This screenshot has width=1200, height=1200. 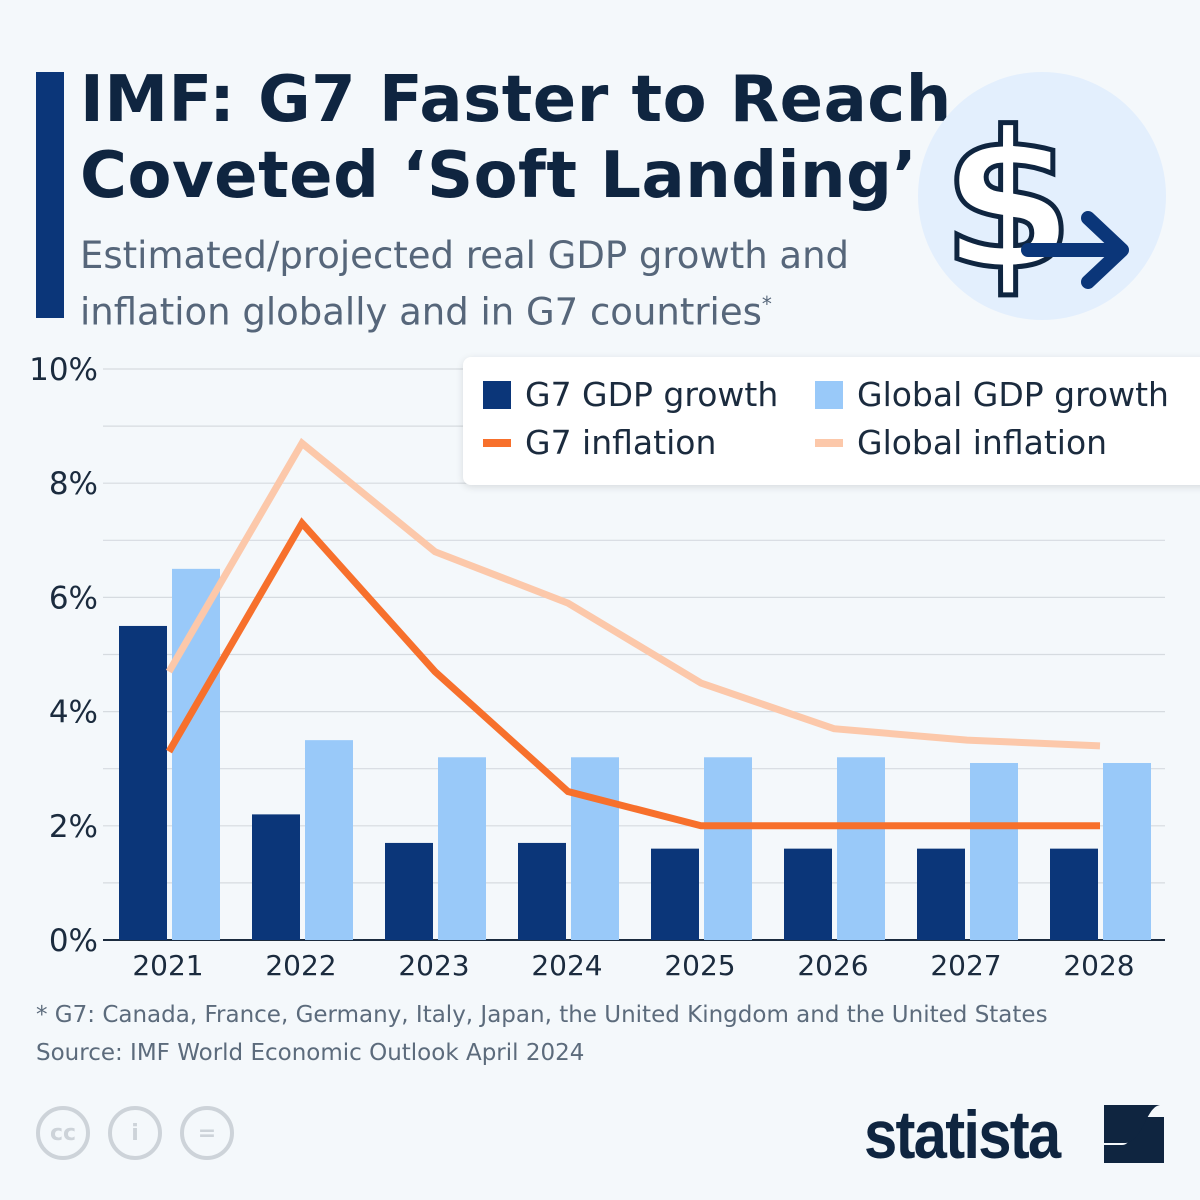 I want to click on cc-icon: cc, so click(x=63, y=1133).